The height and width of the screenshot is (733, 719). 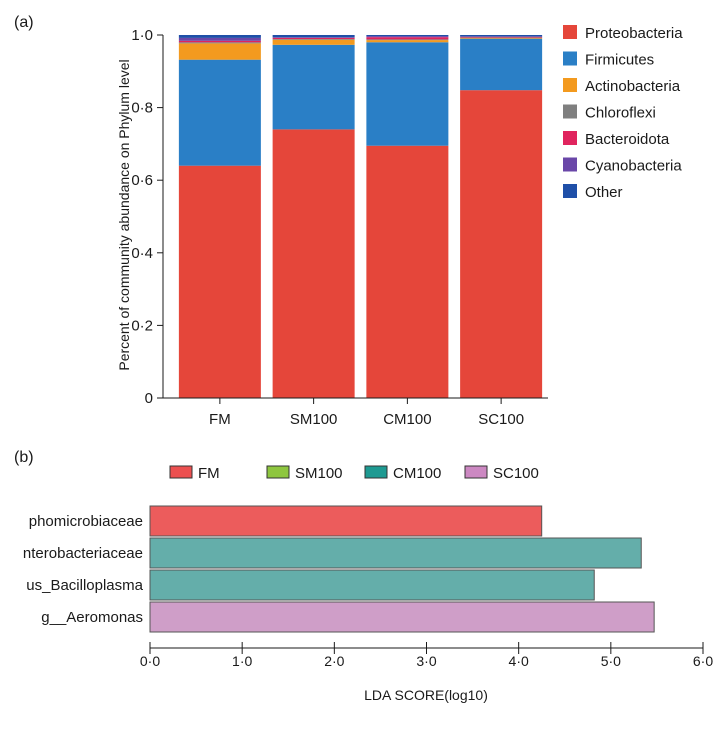 I want to click on x-tick-label: 5·0, so click(x=611, y=661).